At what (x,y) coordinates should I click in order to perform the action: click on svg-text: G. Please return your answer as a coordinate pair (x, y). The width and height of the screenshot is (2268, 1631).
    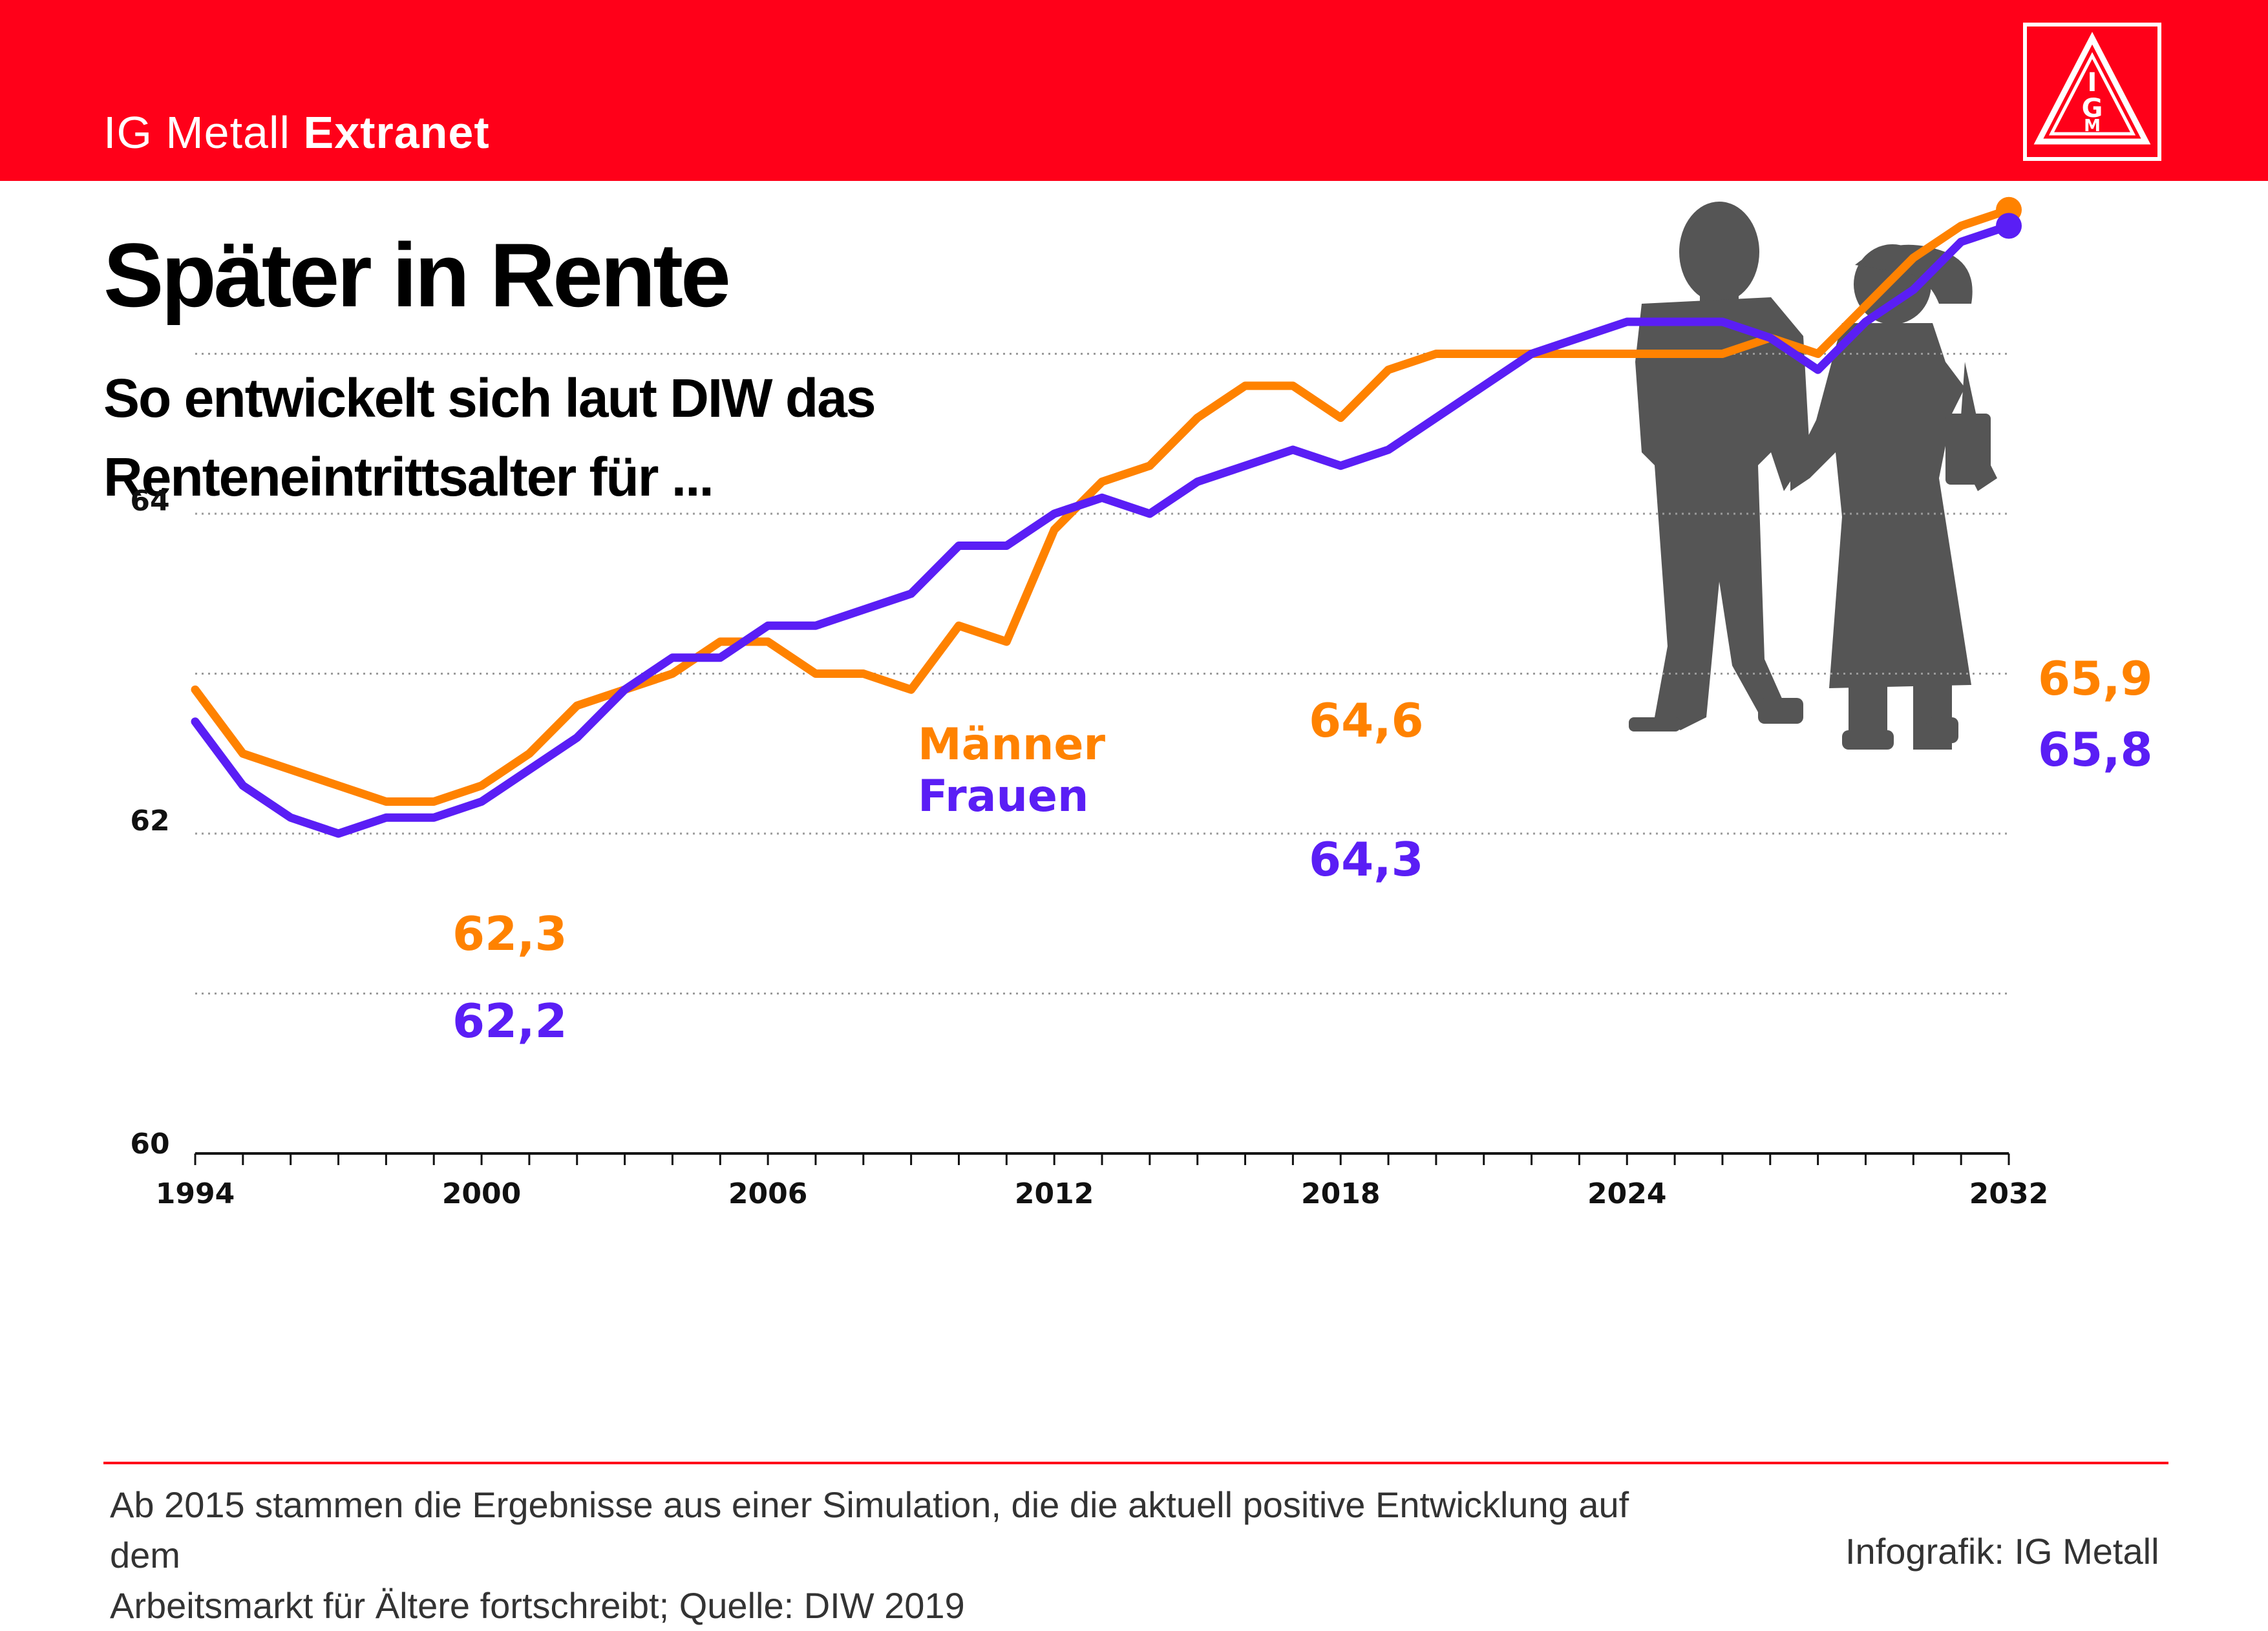
    Looking at the image, I should click on (2092, 108).